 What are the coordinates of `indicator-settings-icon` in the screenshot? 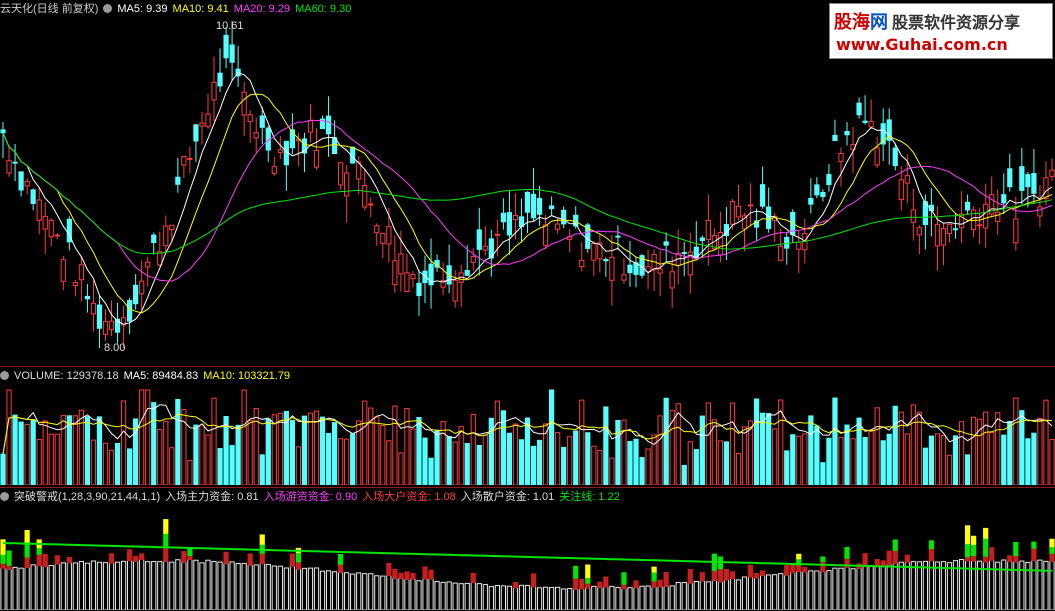 It's located at (4, 496).